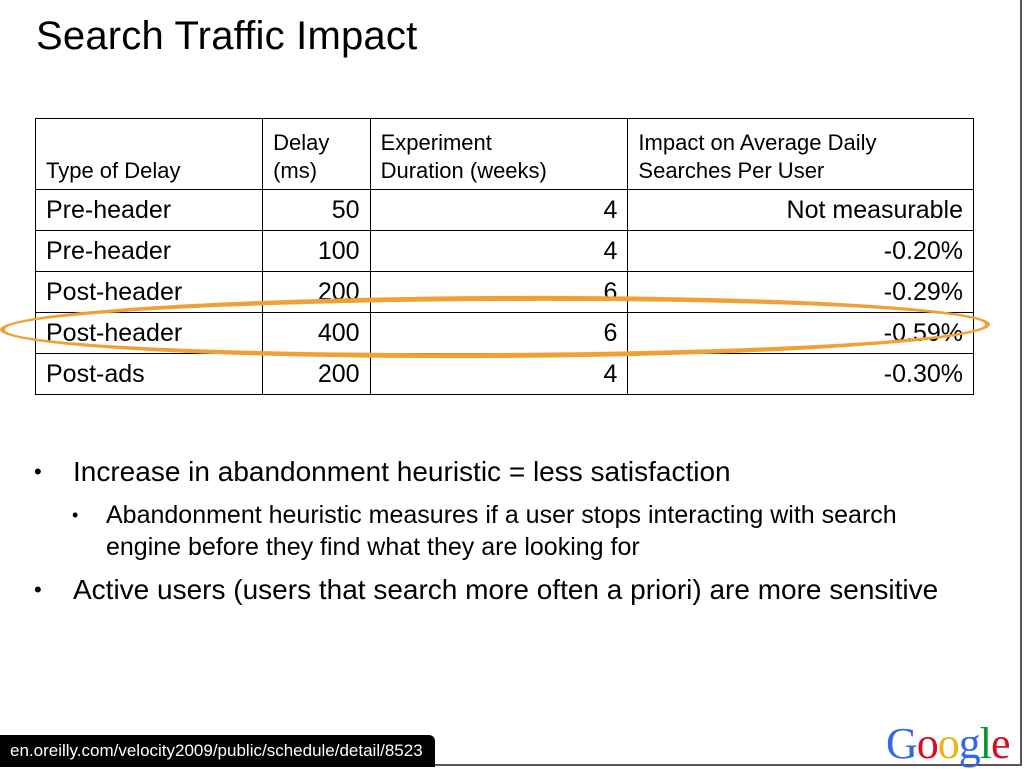 The image size is (1024, 769). I want to click on table-row: Pre-header 100 4 -0.20%, so click(504, 251).